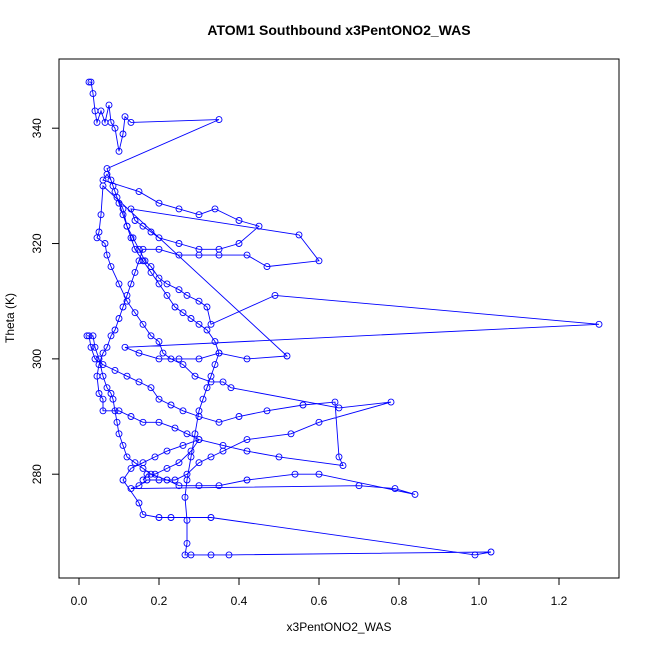  I want to click on x-tick-label: 0.6, so click(319, 601).